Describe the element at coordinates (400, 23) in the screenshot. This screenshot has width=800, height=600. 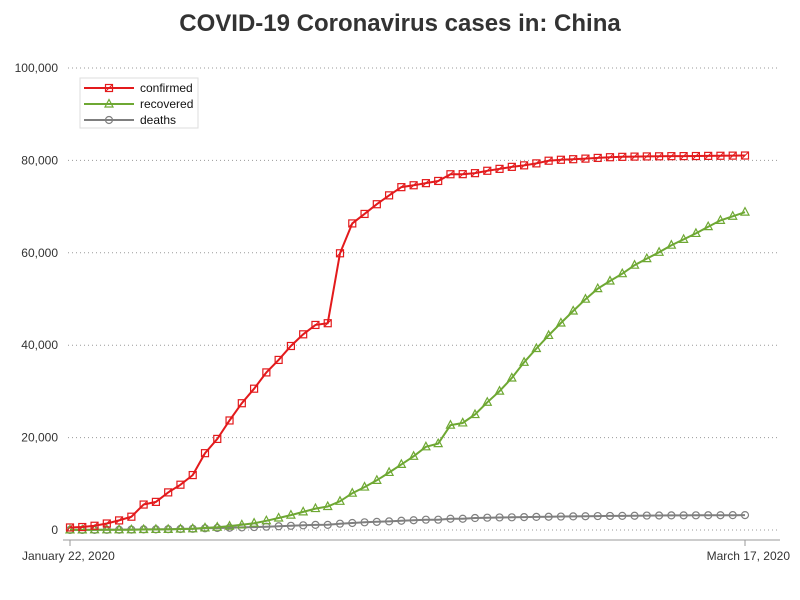
I see `chart-title: COVID-19 Coronavirus cases in: China` at that location.